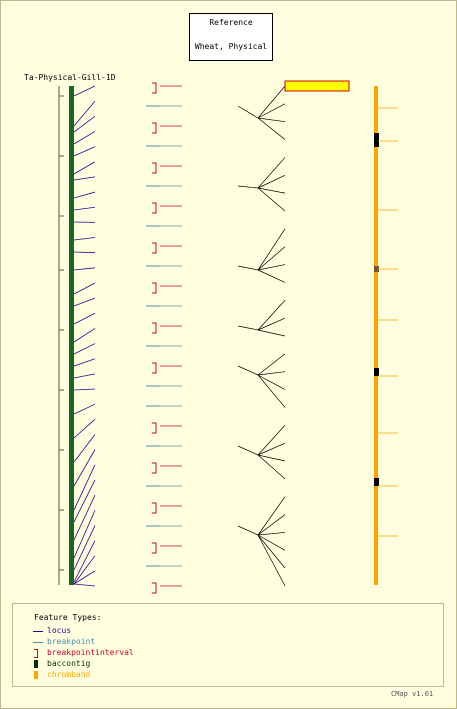 Image resolution: width=457 pixels, height=709 pixels. What do you see at coordinates (60, 675) in the screenshot?
I see `legend-item: chromband` at bounding box center [60, 675].